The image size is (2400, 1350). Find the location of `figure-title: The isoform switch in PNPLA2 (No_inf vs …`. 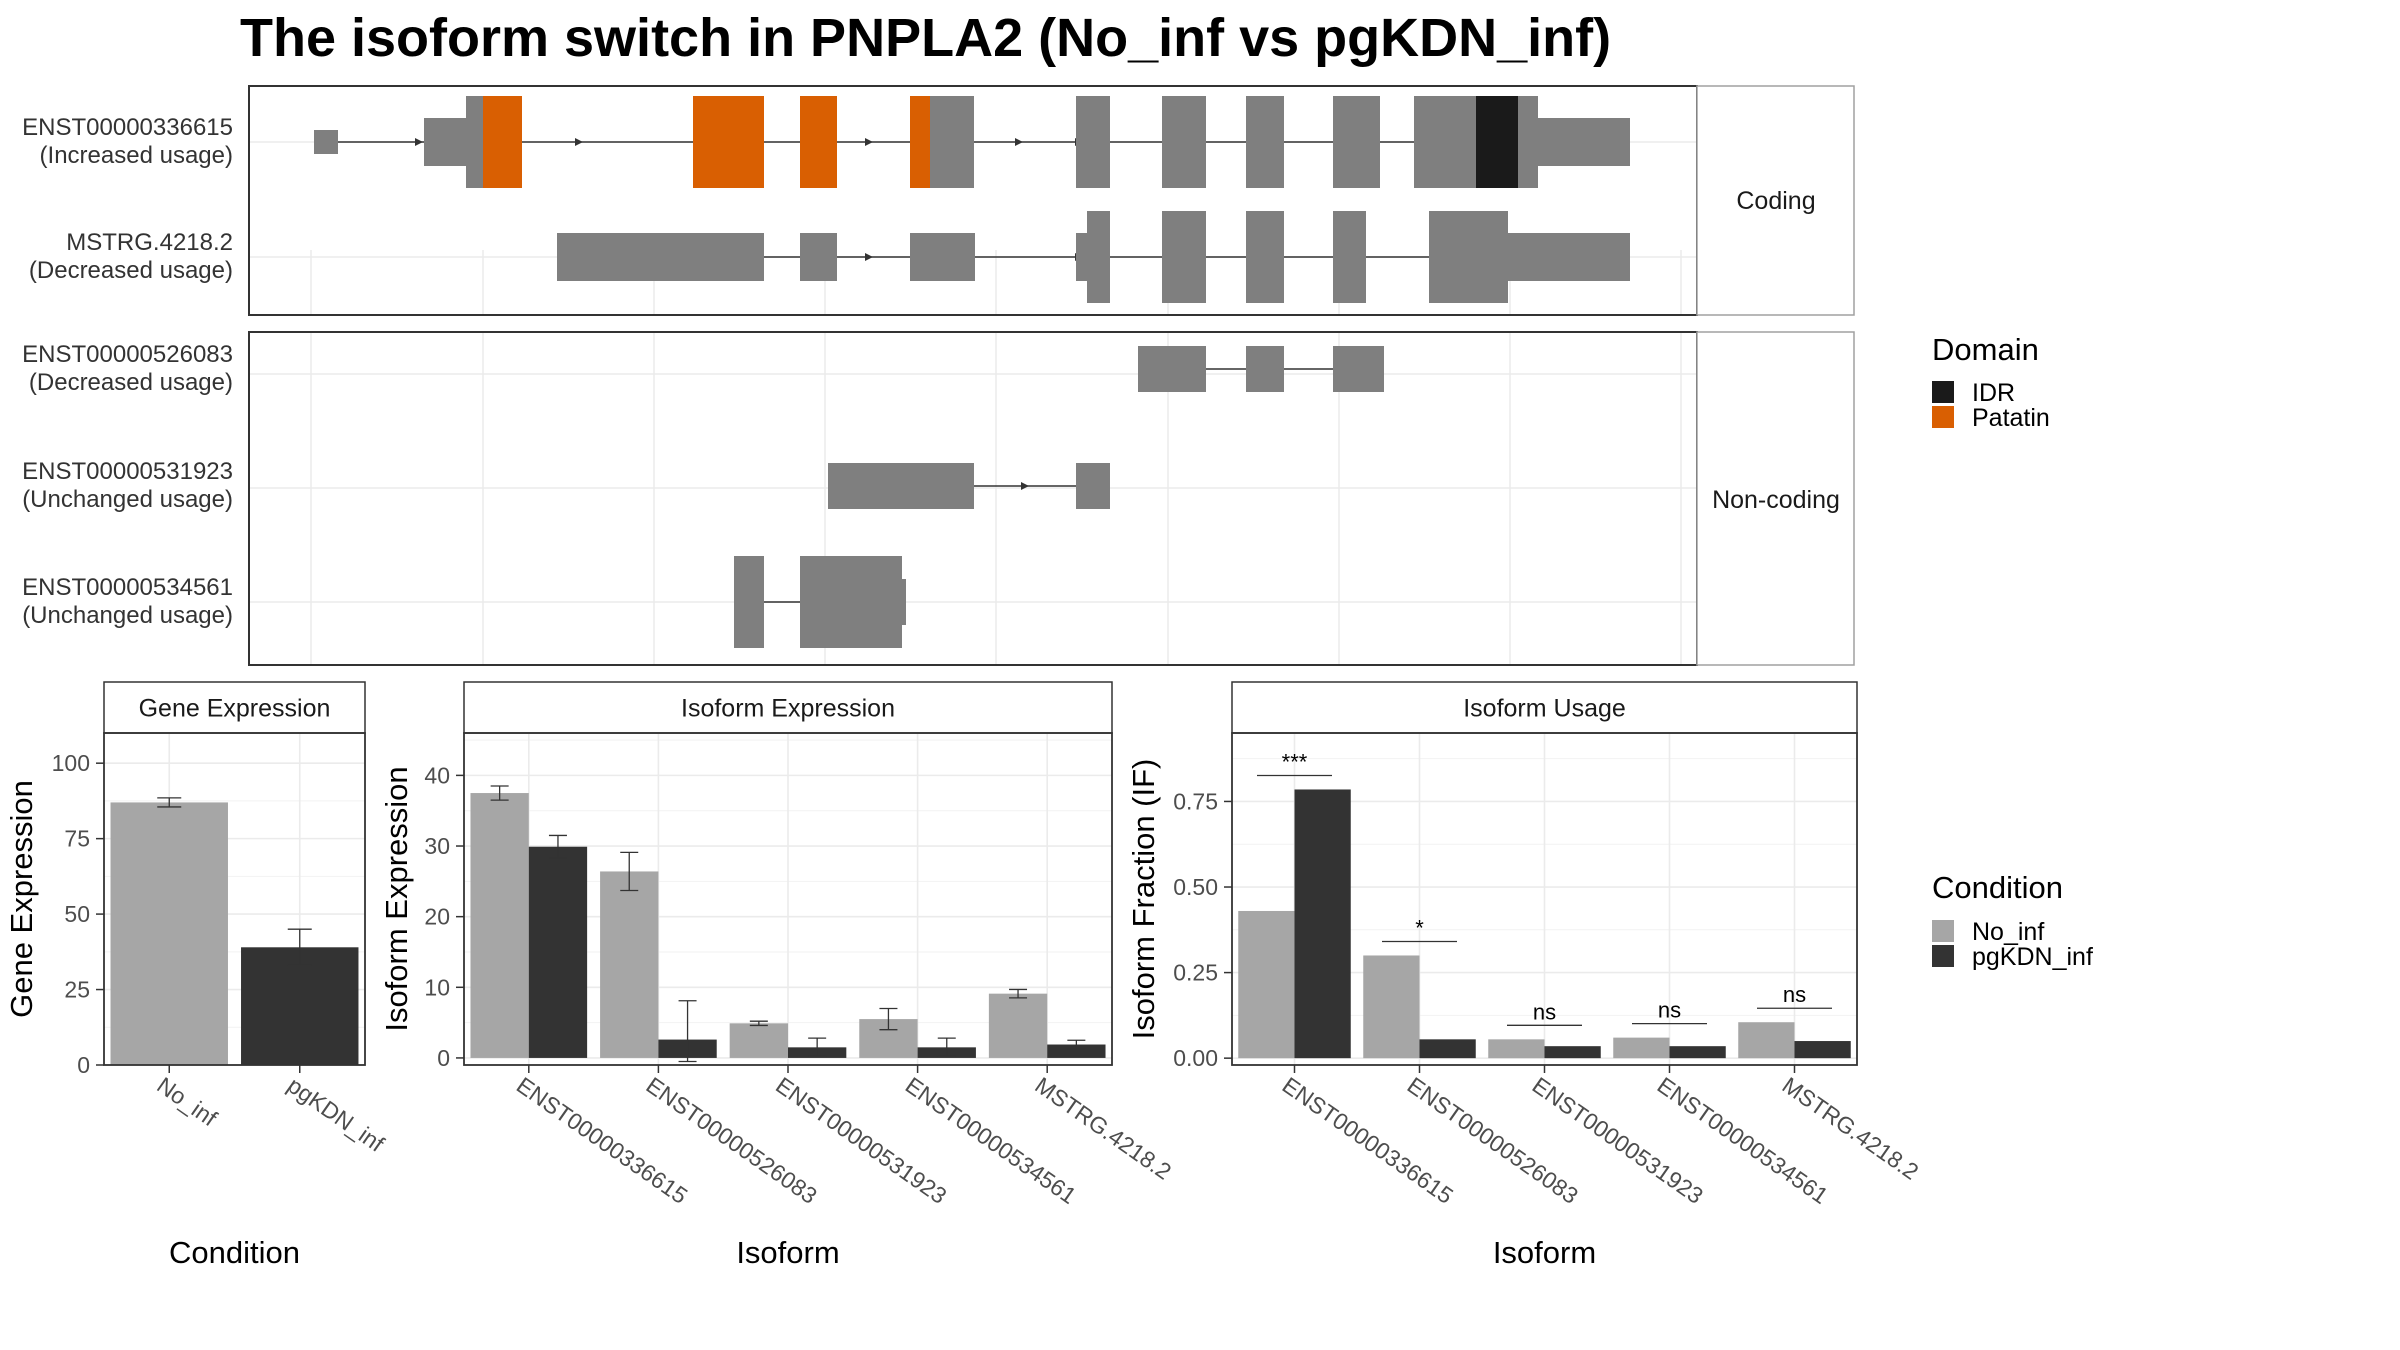

figure-title: The isoform switch in PNPLA2 (No_inf vs … is located at coordinates (925, 38).